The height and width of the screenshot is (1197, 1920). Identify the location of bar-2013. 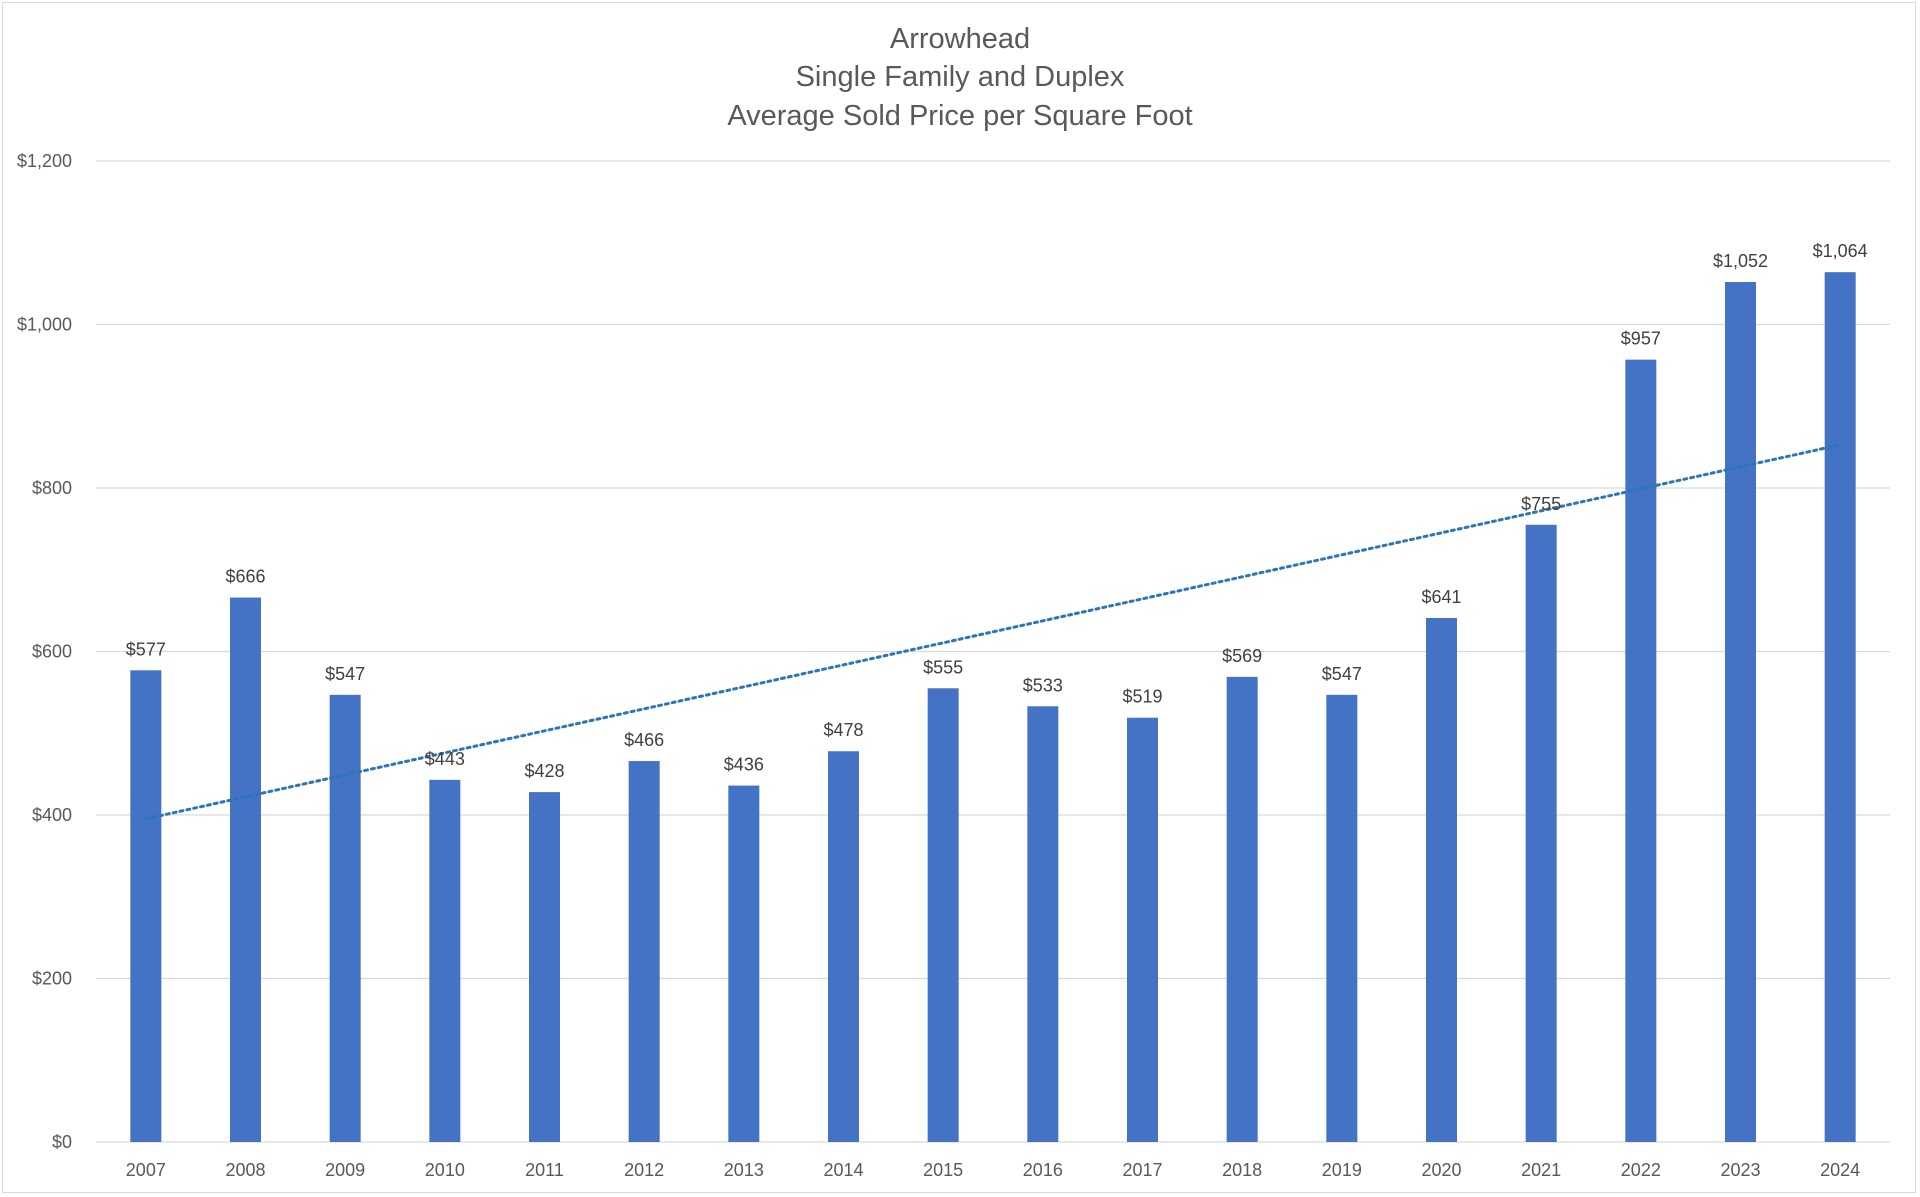
(744, 963).